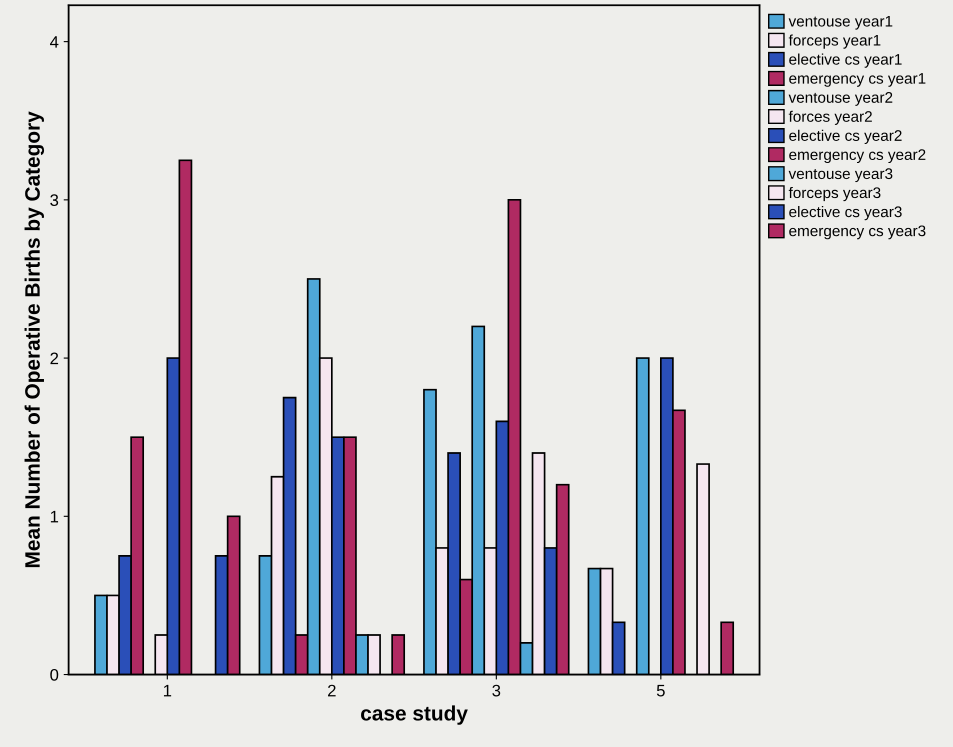 The height and width of the screenshot is (747, 953). What do you see at coordinates (414, 715) in the screenshot?
I see `x-axis-title: case study` at bounding box center [414, 715].